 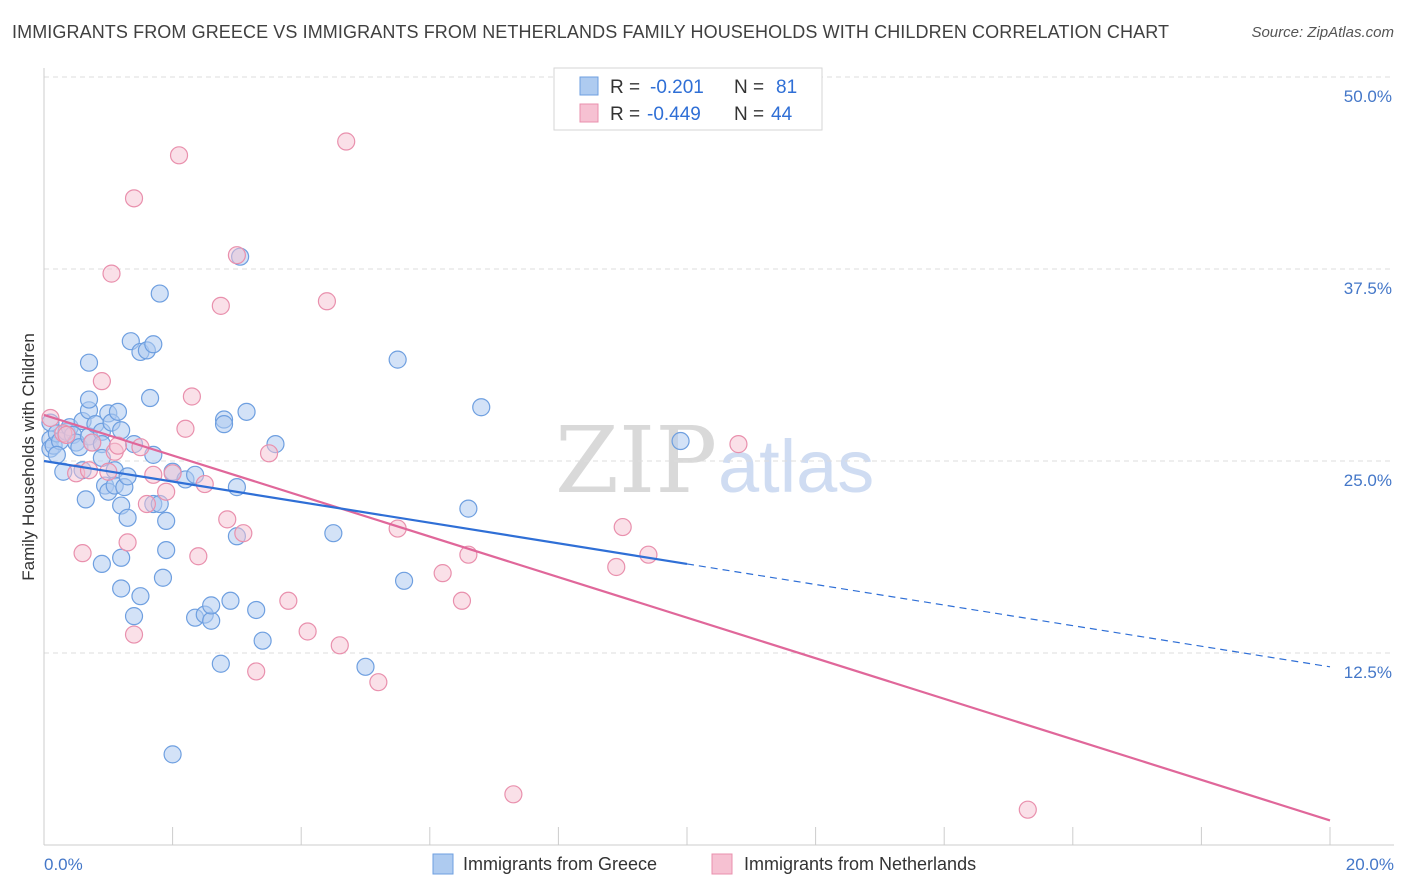 What do you see at coordinates (625, 114) in the screenshot?
I see `legend-netherlands-r-label: R =` at bounding box center [625, 114].